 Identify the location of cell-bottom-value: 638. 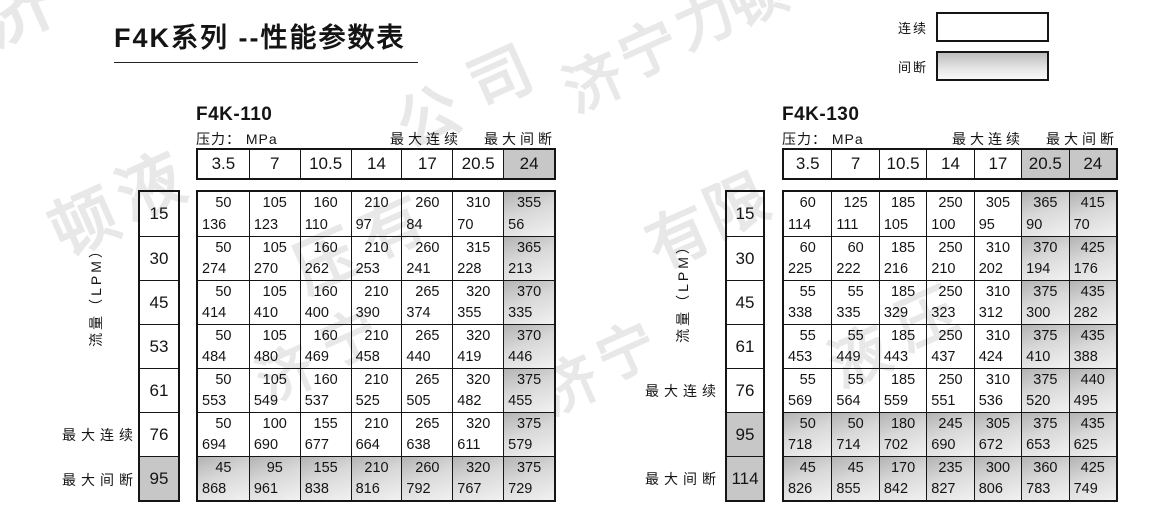
(418, 445).